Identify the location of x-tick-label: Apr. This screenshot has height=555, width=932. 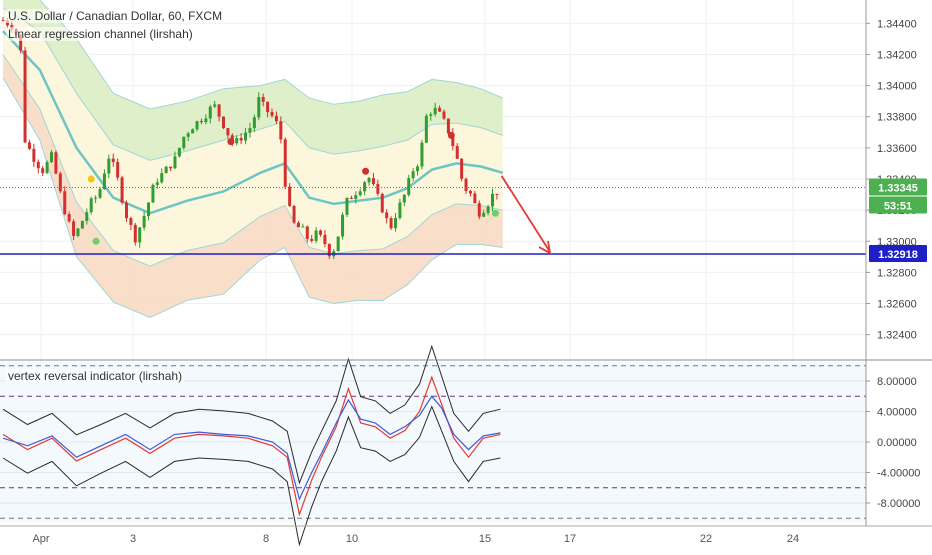
(40, 539).